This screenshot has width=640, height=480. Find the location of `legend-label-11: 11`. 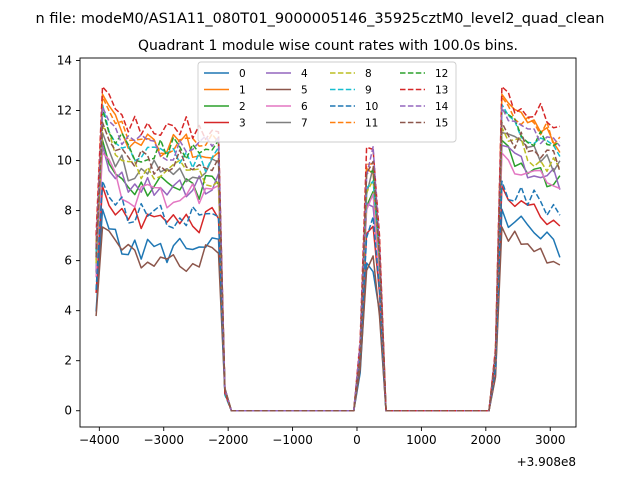

legend-label-11: 11 is located at coordinates (371, 124).